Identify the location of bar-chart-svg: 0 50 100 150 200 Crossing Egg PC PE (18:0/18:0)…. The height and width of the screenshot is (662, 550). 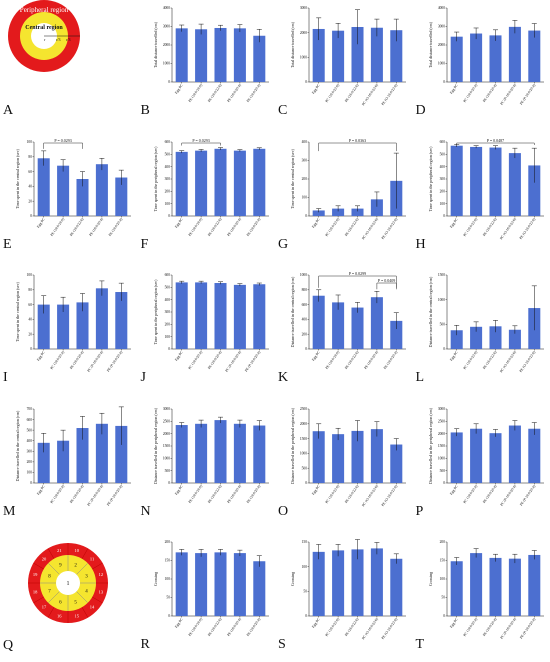
(211, 588).